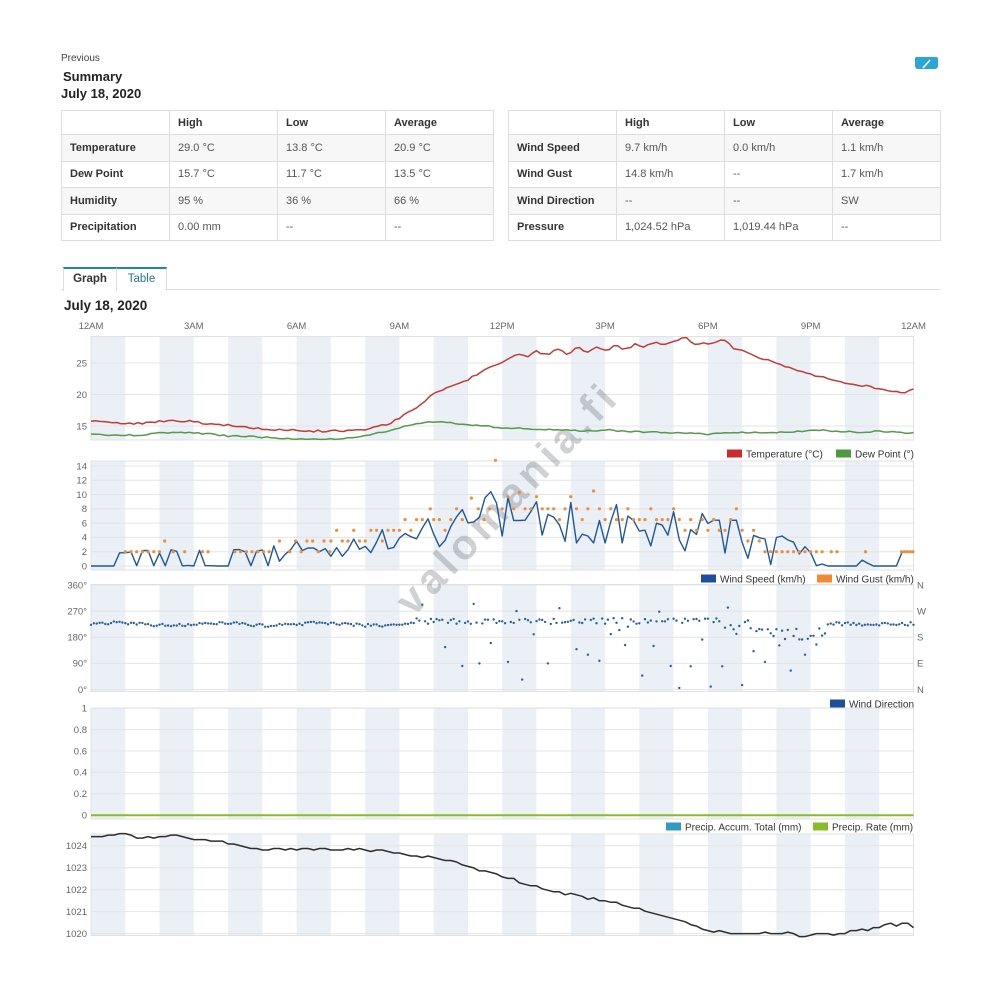 The width and height of the screenshot is (1000, 1000). What do you see at coordinates (84, 538) in the screenshot?
I see `svg-text: 4` at bounding box center [84, 538].